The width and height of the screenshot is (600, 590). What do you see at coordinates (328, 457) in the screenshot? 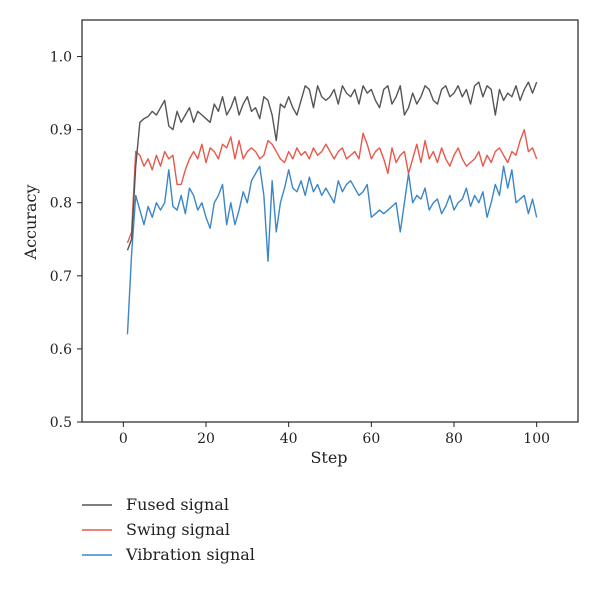
I see `x-axis-label: Step` at bounding box center [328, 457].